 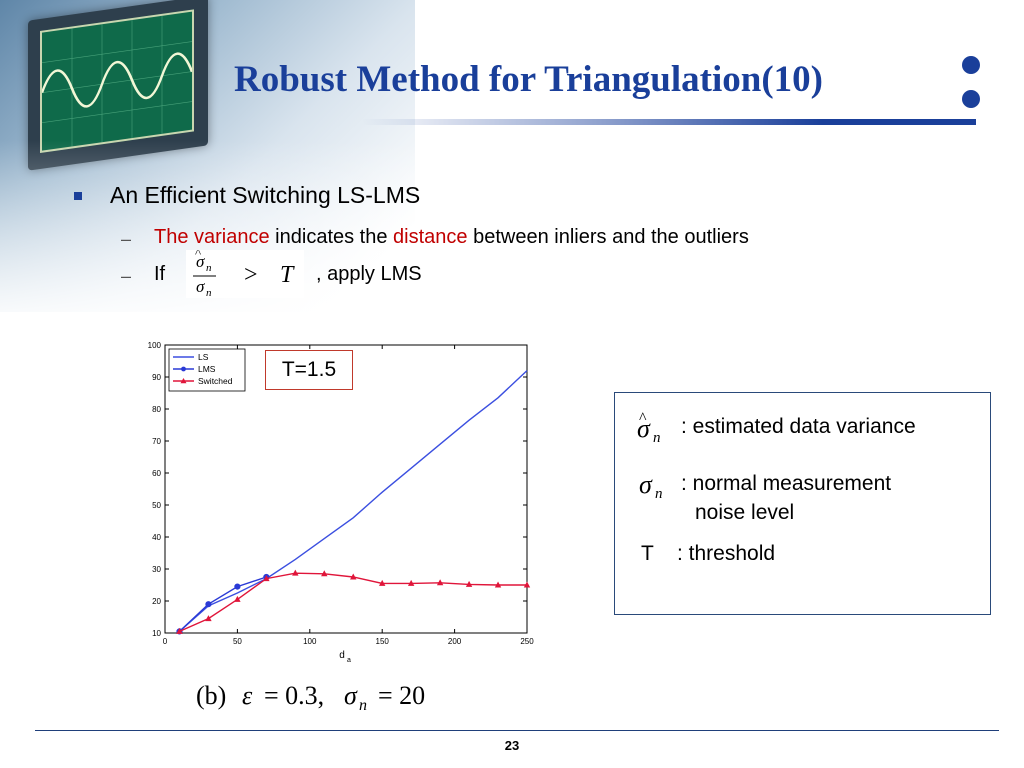 I want to click on slide-title: Robust Method for Triangulation(10), so click(x=528, y=79).